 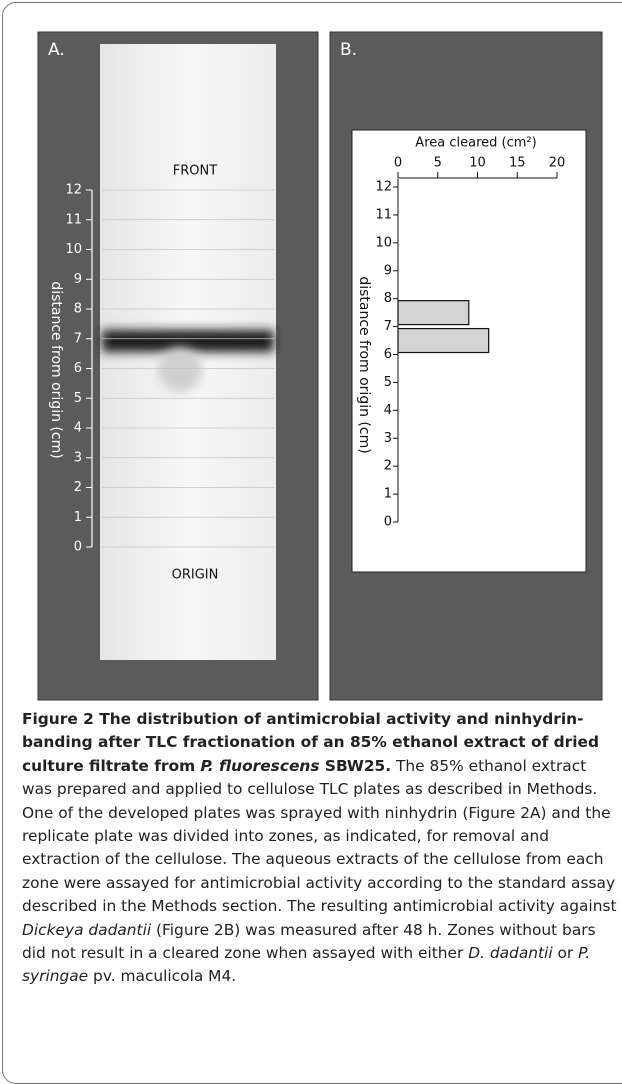 I want to click on x-tick-label: 0, so click(x=398, y=163).